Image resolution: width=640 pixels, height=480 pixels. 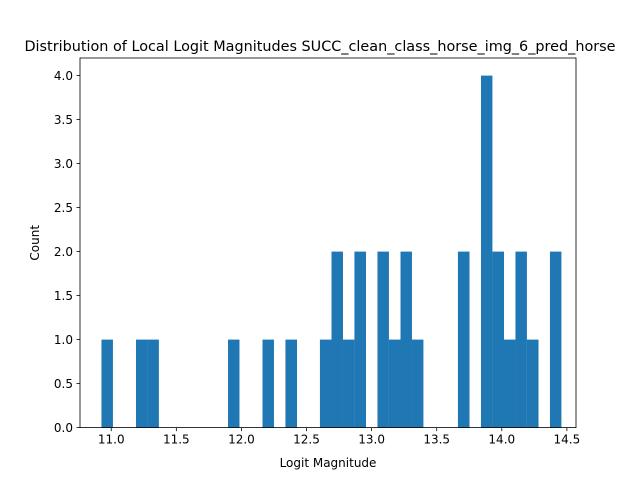 What do you see at coordinates (63, 384) in the screenshot?
I see `y-tick-label: 0.5` at bounding box center [63, 384].